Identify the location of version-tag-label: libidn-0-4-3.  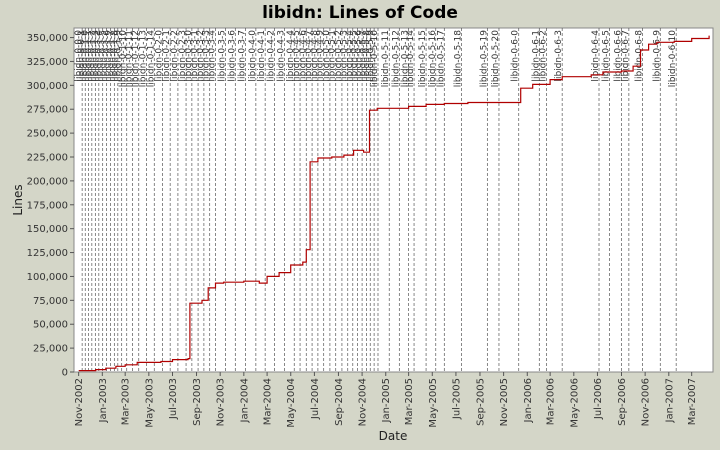
(282, 56).